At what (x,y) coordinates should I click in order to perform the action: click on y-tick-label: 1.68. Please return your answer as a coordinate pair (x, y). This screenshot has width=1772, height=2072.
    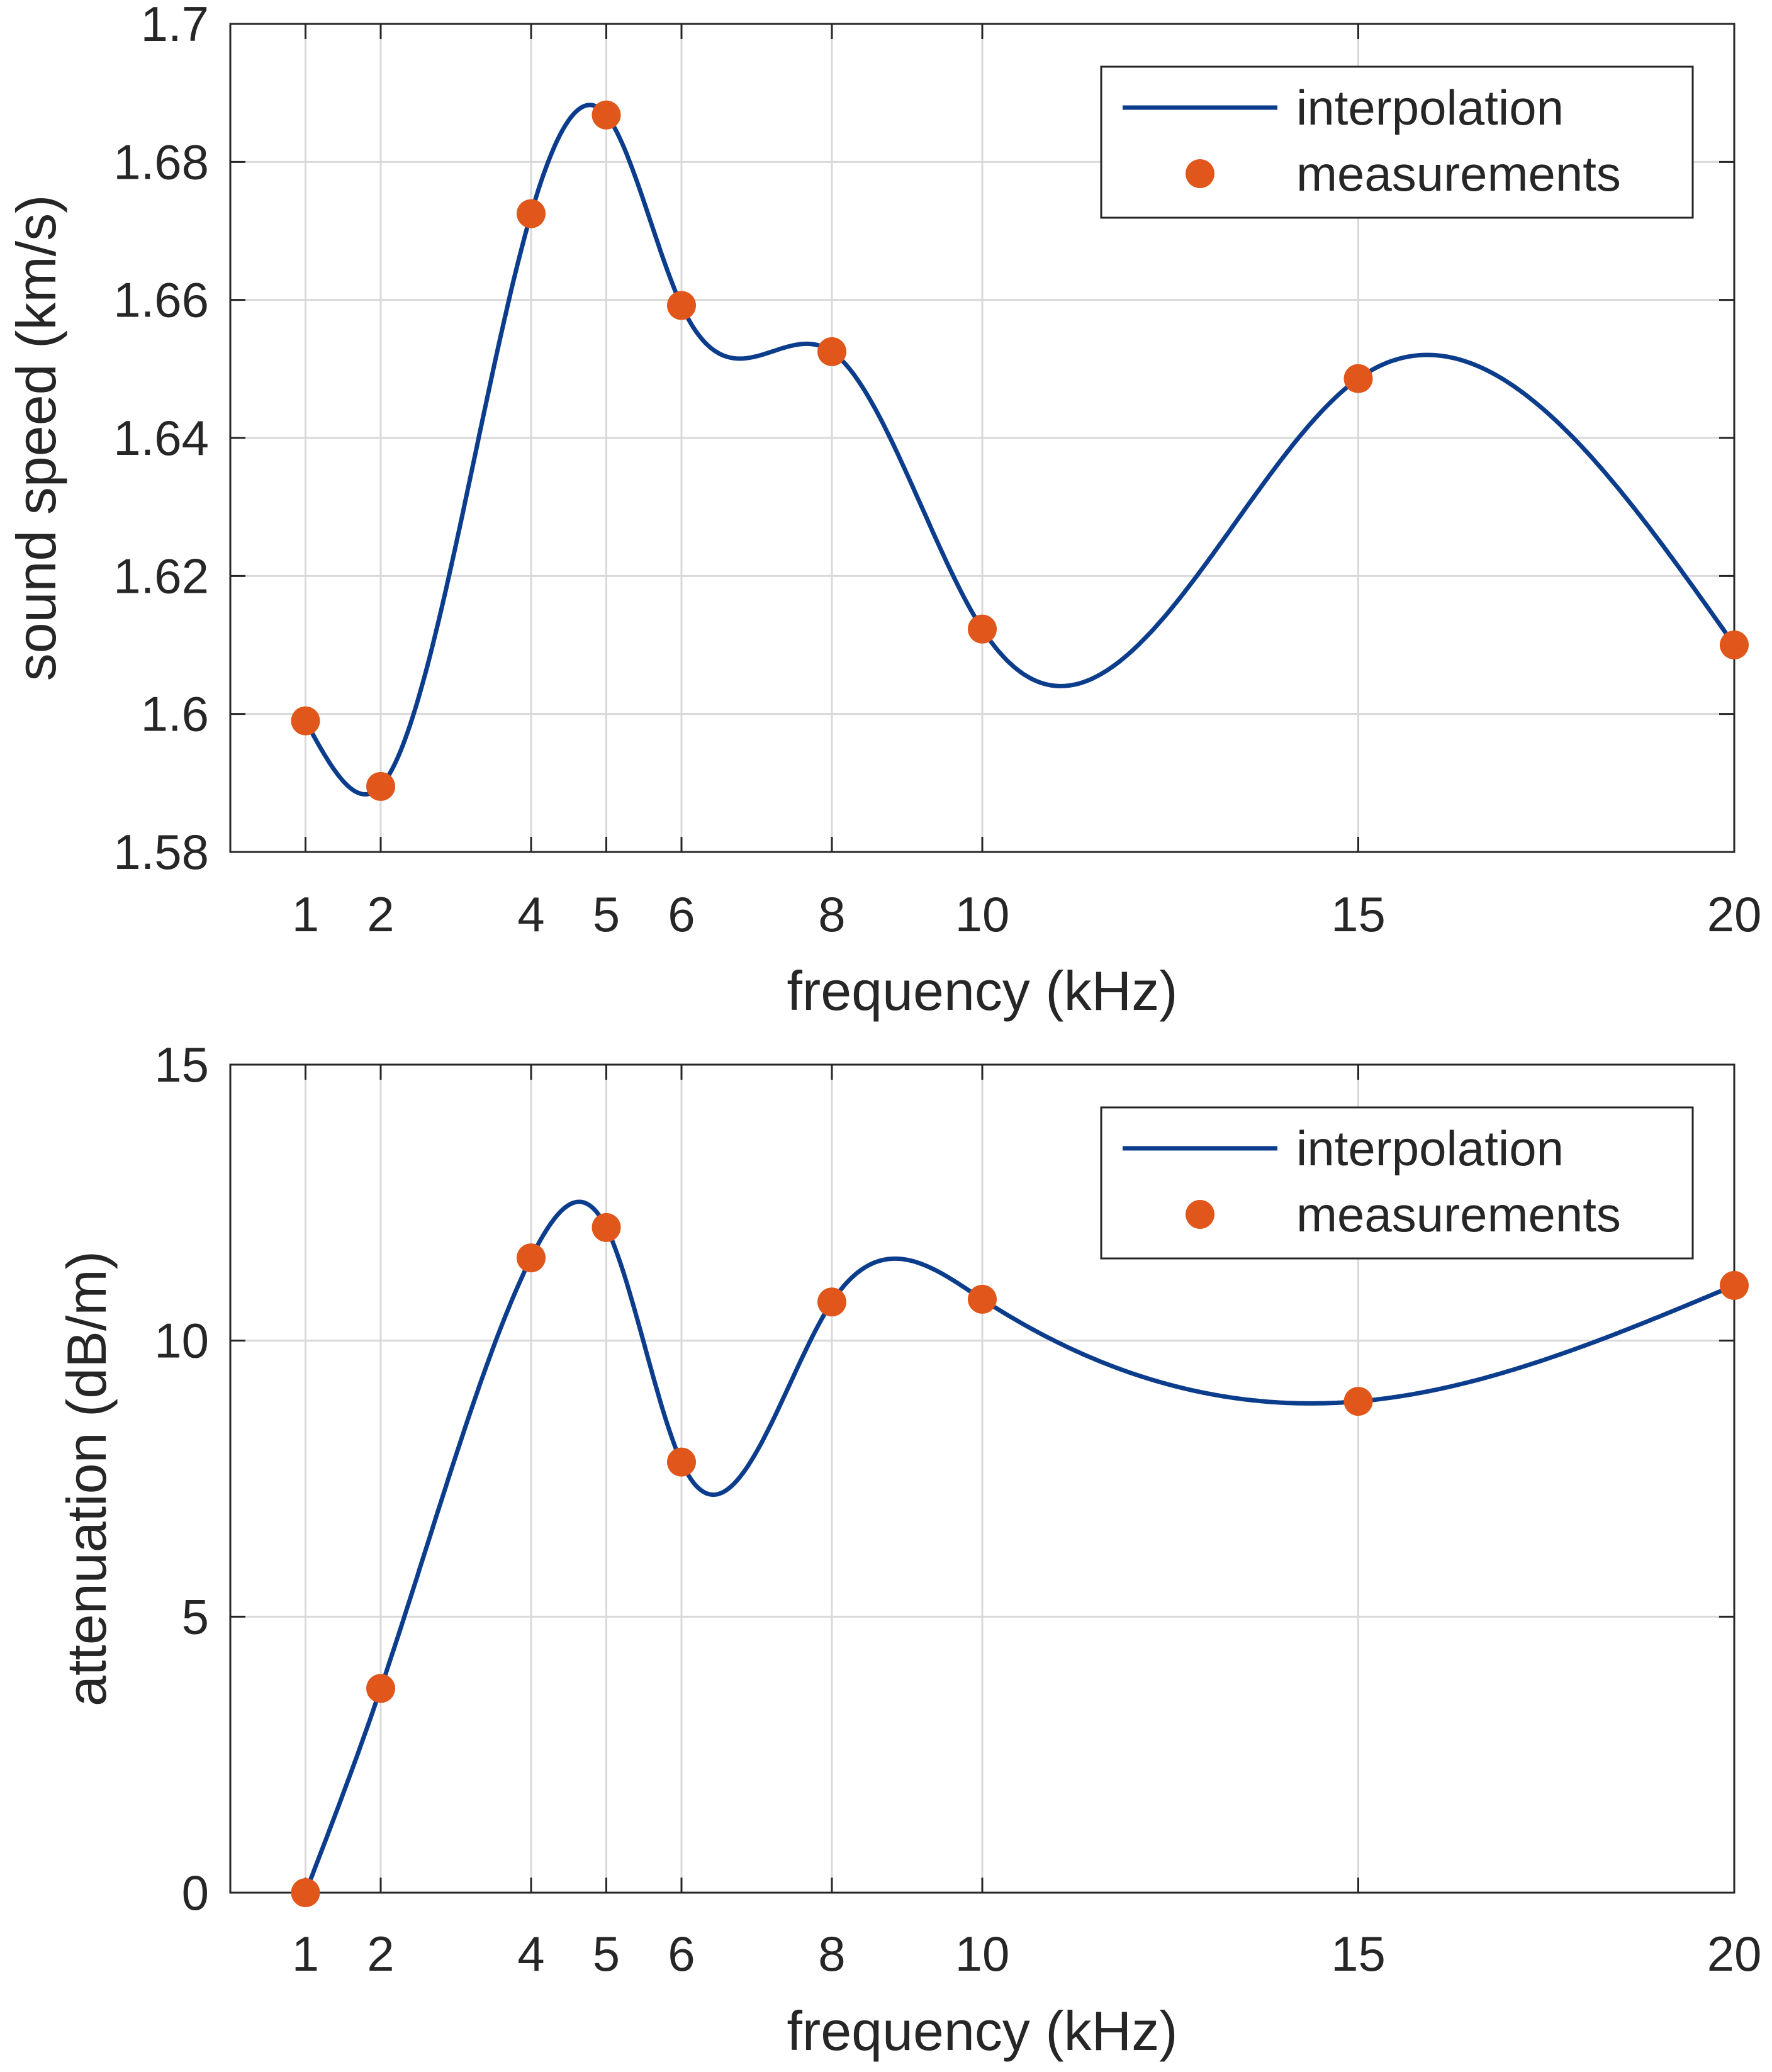
    Looking at the image, I should click on (161, 161).